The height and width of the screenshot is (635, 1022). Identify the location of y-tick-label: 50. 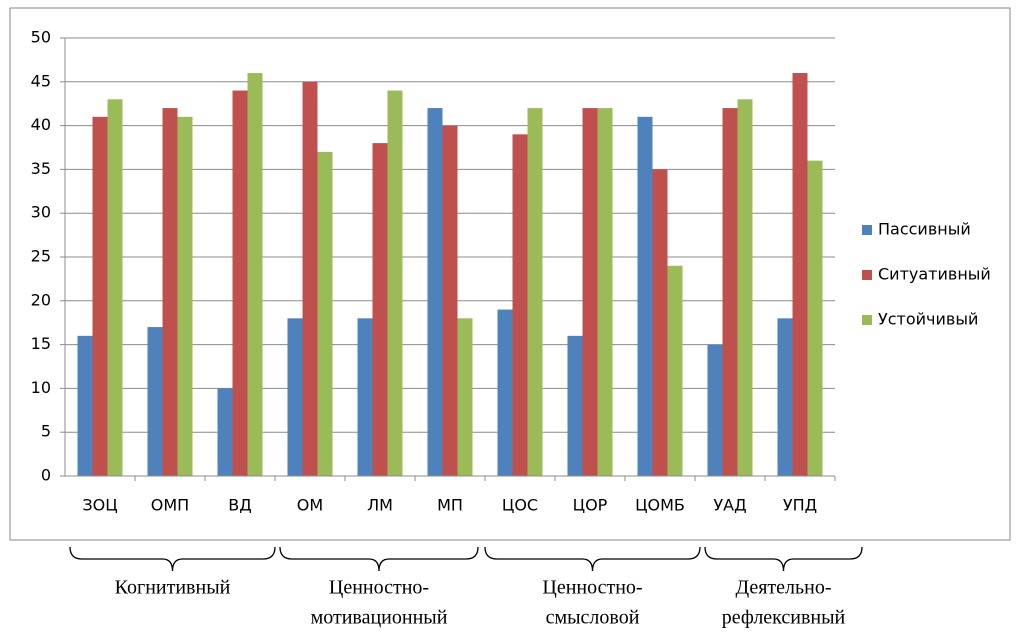
(41, 37).